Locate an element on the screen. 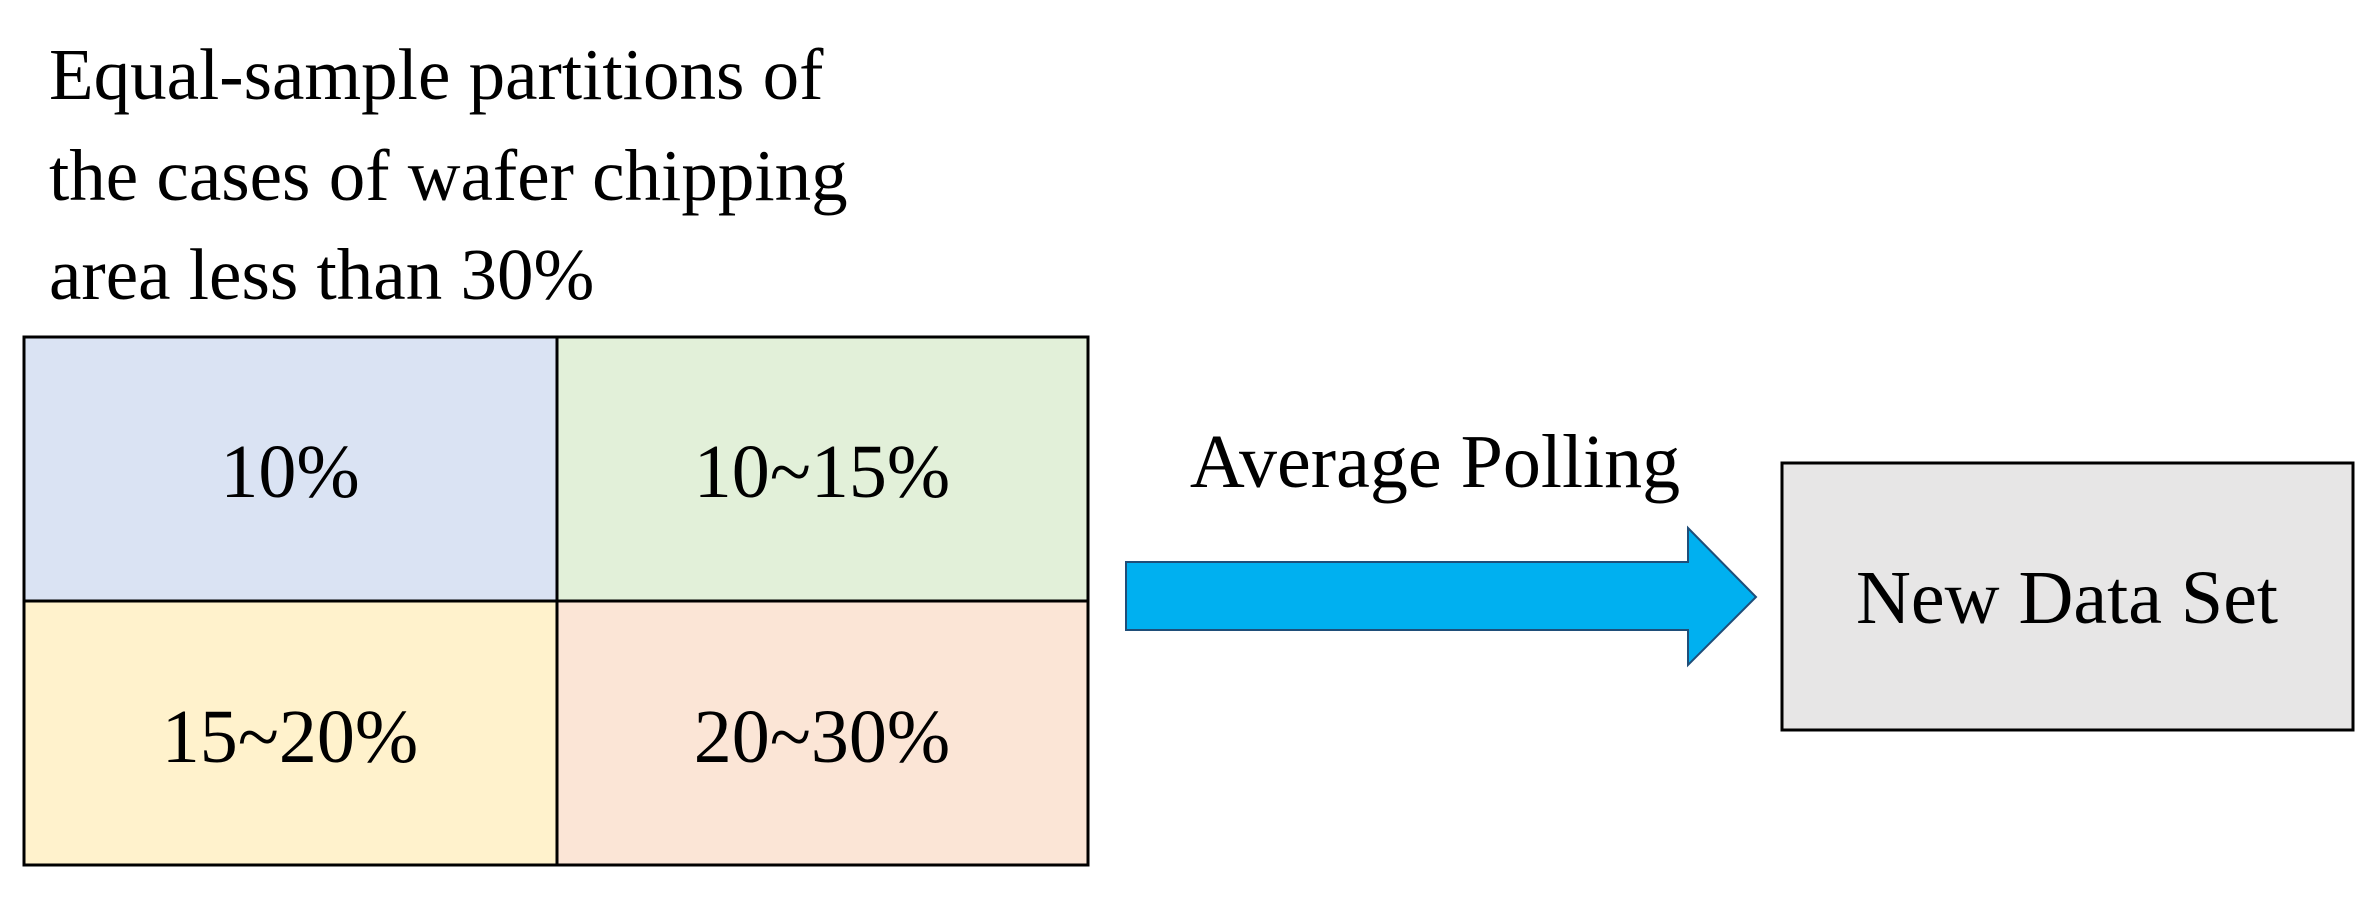 The height and width of the screenshot is (910, 2380). title-line: the cases of wafer chipping is located at coordinates (448, 175).